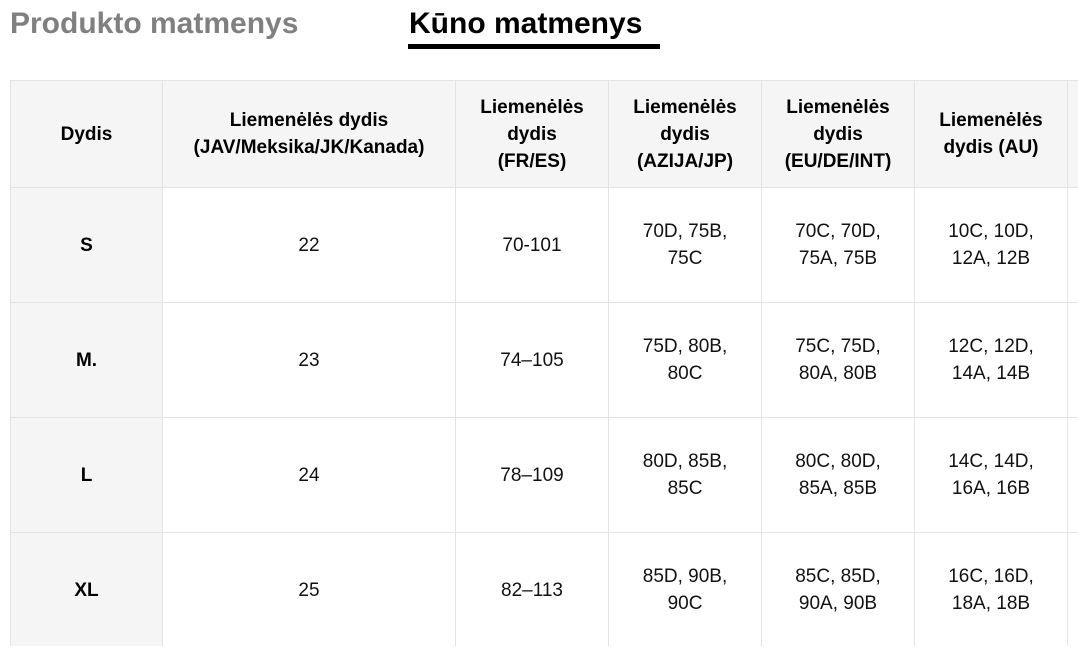 The width and height of the screenshot is (1078, 656). I want to click on table-cell: 70C, 70D, 75A, 75B, so click(838, 245).